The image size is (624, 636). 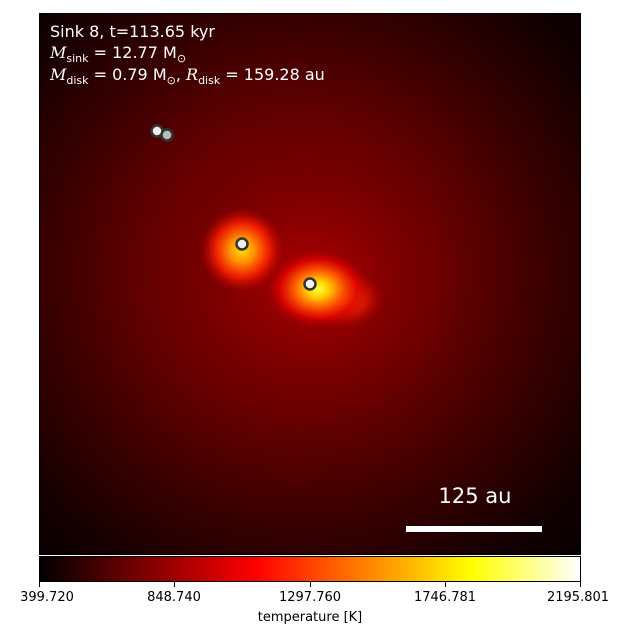 I want to click on colorbar-tick-label: 399.720, so click(x=47, y=597).